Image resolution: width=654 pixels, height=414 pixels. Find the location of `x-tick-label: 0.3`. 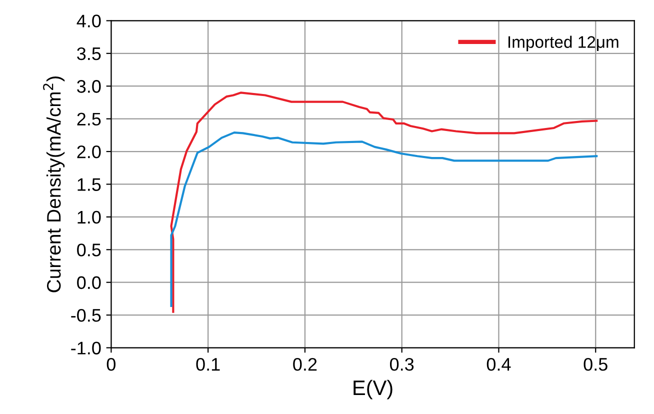

x-tick-label: 0.3 is located at coordinates (402, 364).